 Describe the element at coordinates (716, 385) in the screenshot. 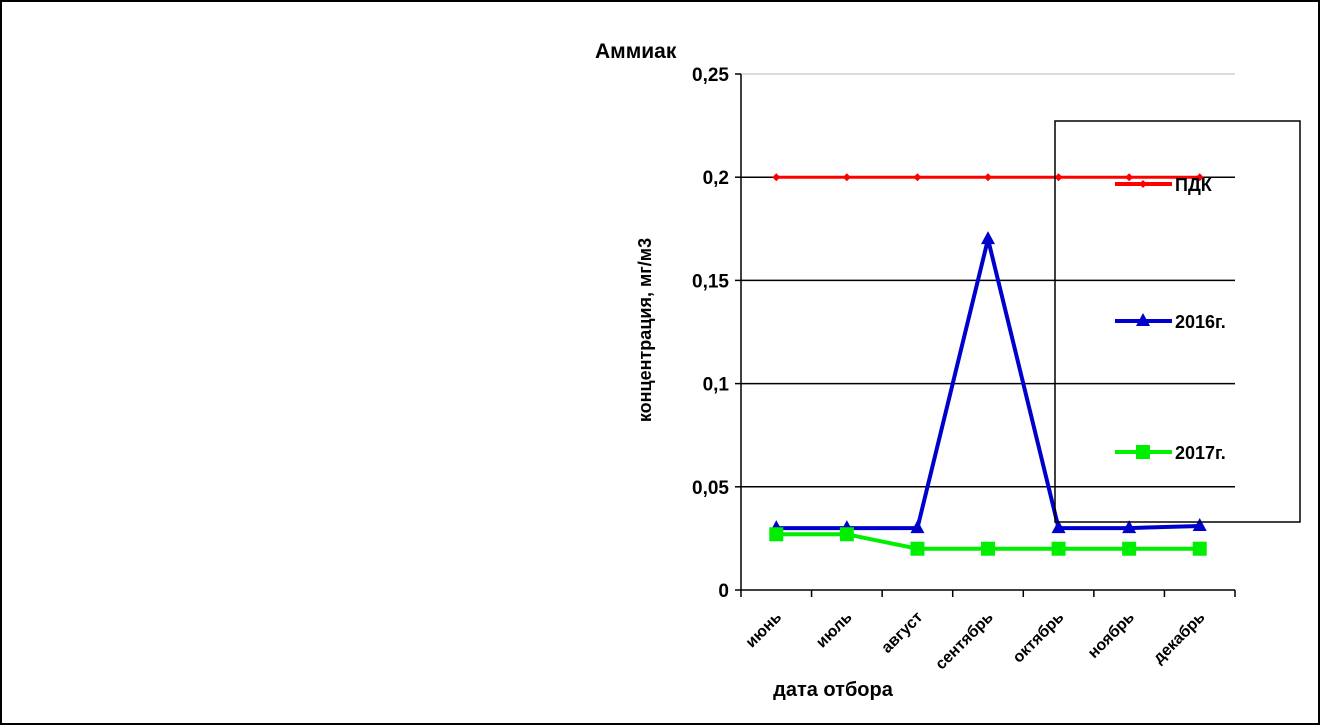

I see `y-tick-label-2: 0,1` at that location.